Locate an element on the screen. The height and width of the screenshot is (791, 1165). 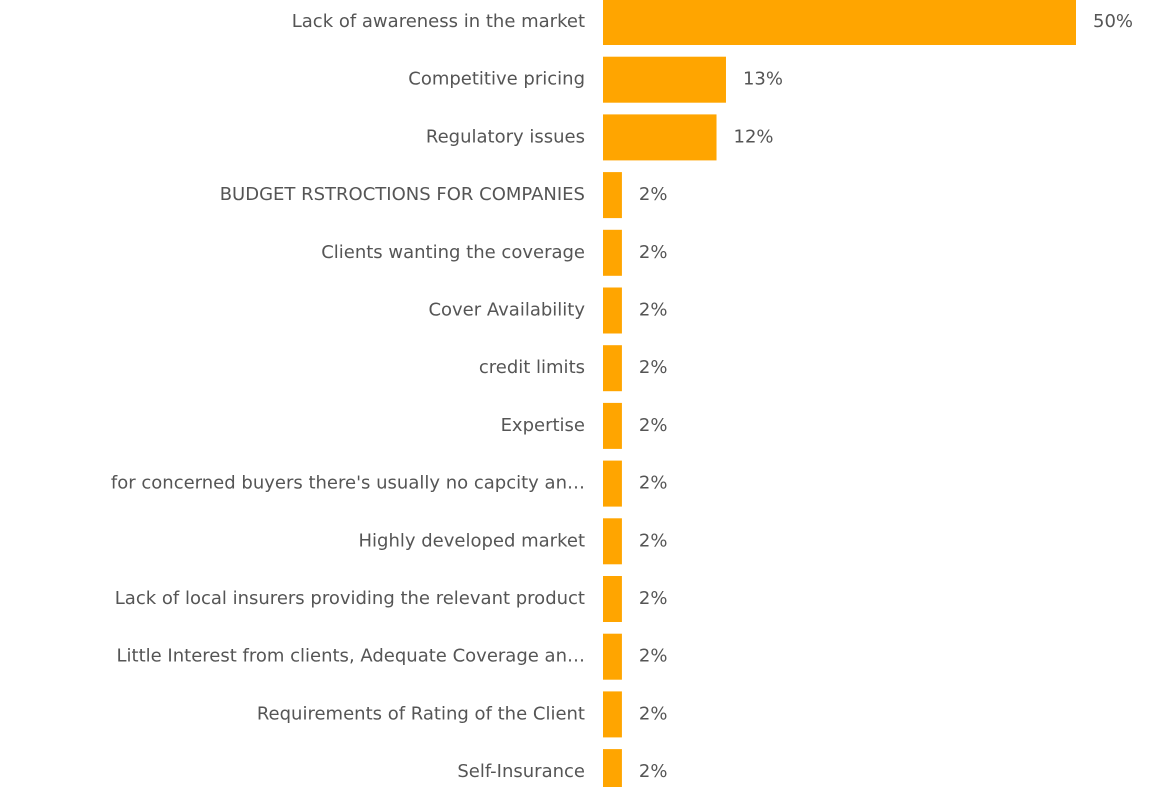
category-label: Competitive pricing is located at coordinates (496, 79).